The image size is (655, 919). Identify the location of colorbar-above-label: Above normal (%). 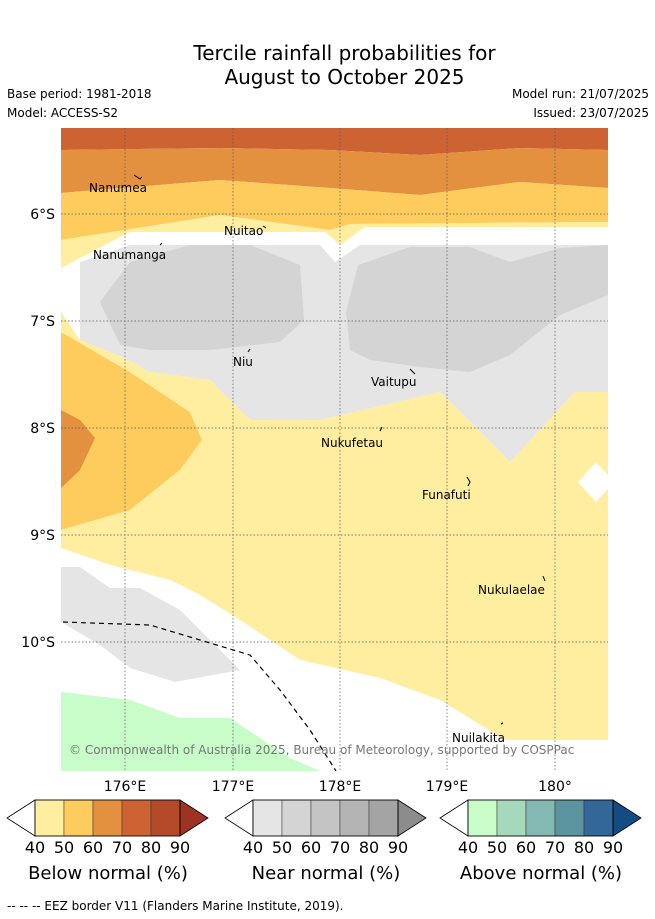
(541, 873).